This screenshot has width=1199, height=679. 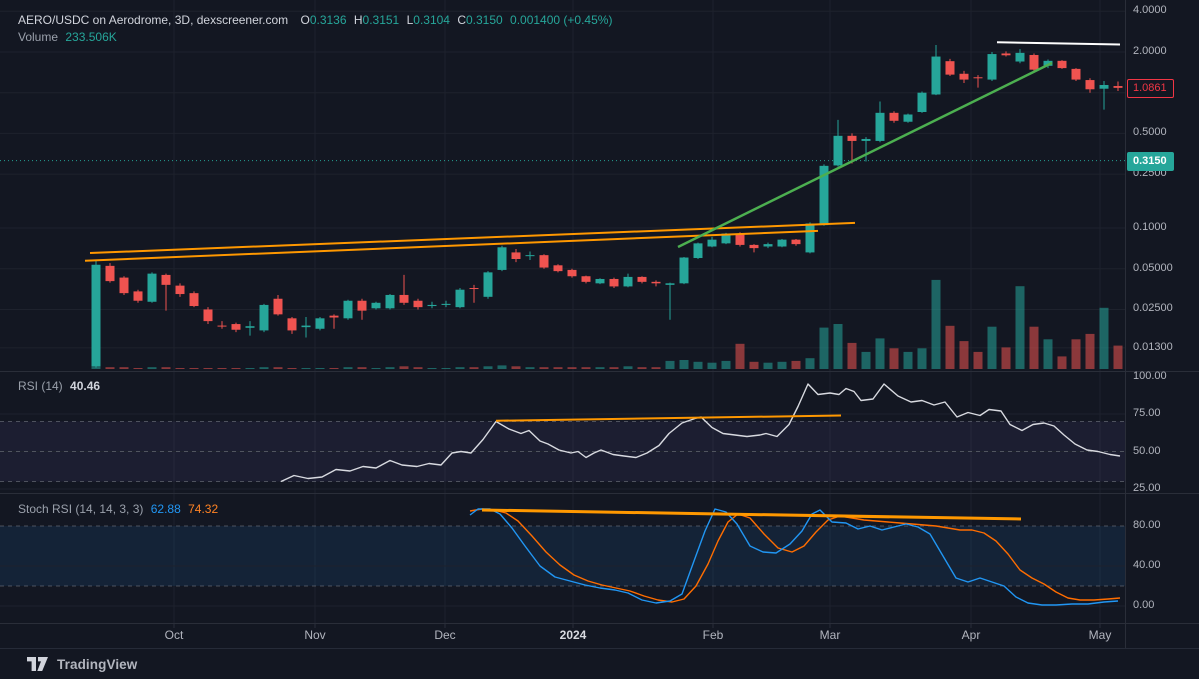 What do you see at coordinates (118, 509) in the screenshot?
I see `stoch-rsi-legend: Stoch RSI (14, 14, 3, 3) 62.88 74.32` at bounding box center [118, 509].